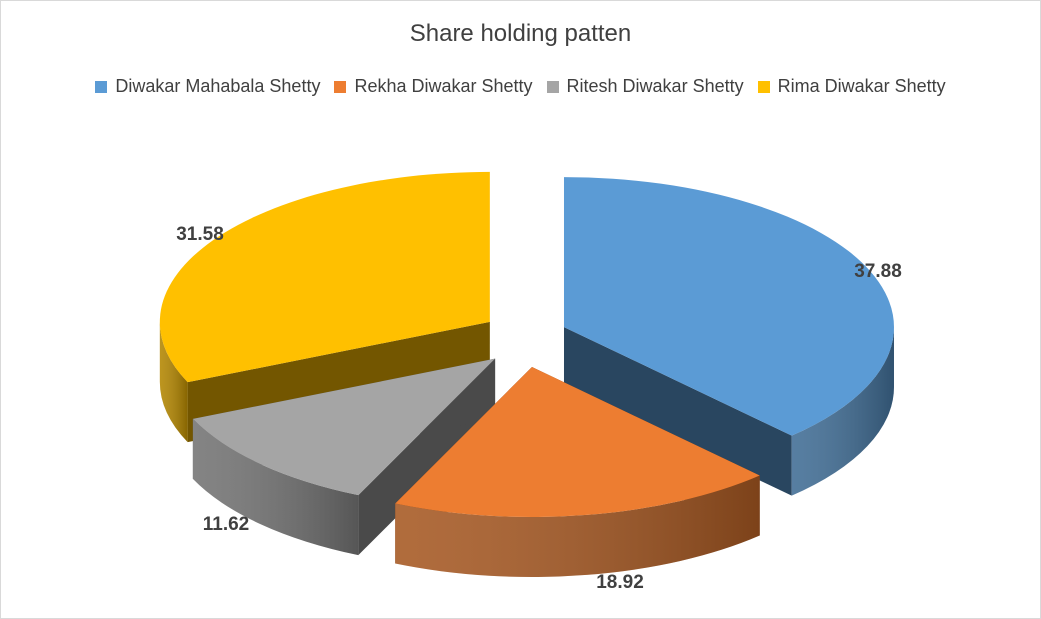 Image resolution: width=1041 pixels, height=619 pixels. I want to click on data-label-diwakar: 37.88, so click(878, 271).